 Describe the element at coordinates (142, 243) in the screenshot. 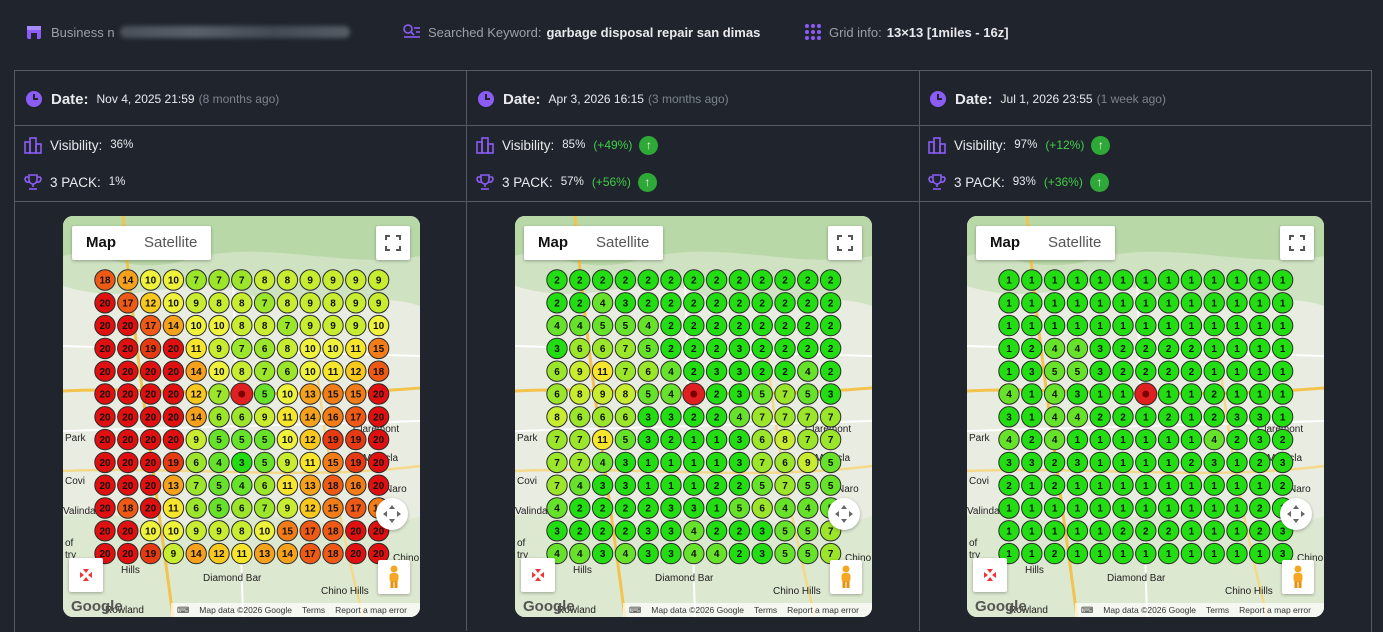

I see `map-type-toggle: Map Satellite` at that location.